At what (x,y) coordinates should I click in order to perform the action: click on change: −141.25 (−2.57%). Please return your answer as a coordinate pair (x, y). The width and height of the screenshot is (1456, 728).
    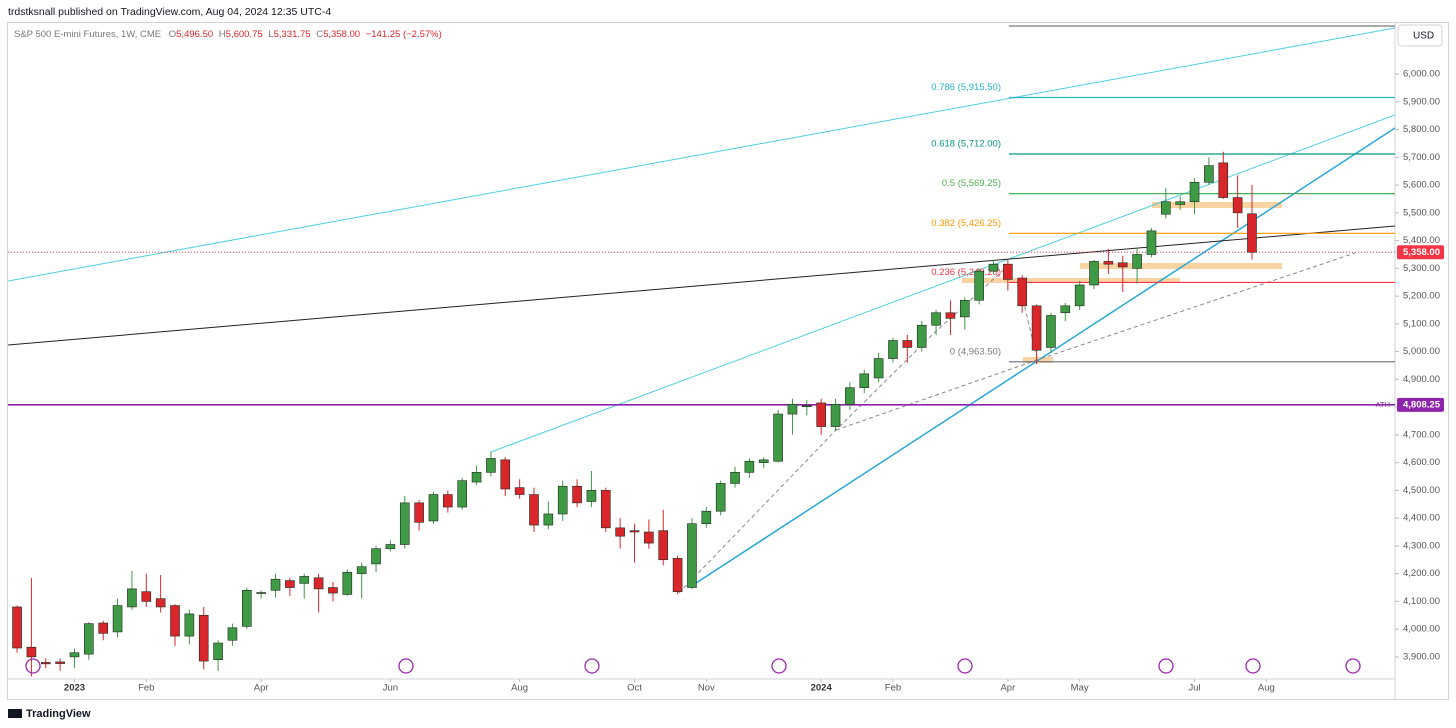
    Looking at the image, I should click on (404, 34).